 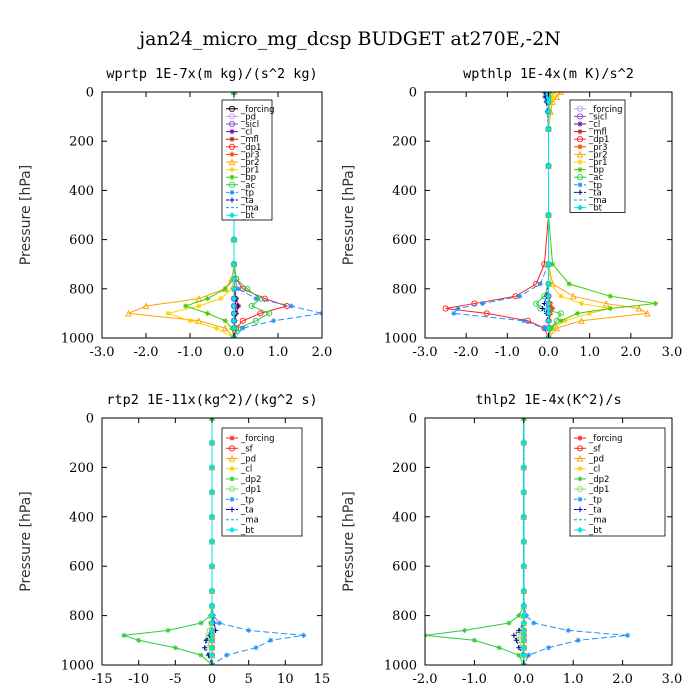 I want to click on series-bt, so click(x=523, y=541).